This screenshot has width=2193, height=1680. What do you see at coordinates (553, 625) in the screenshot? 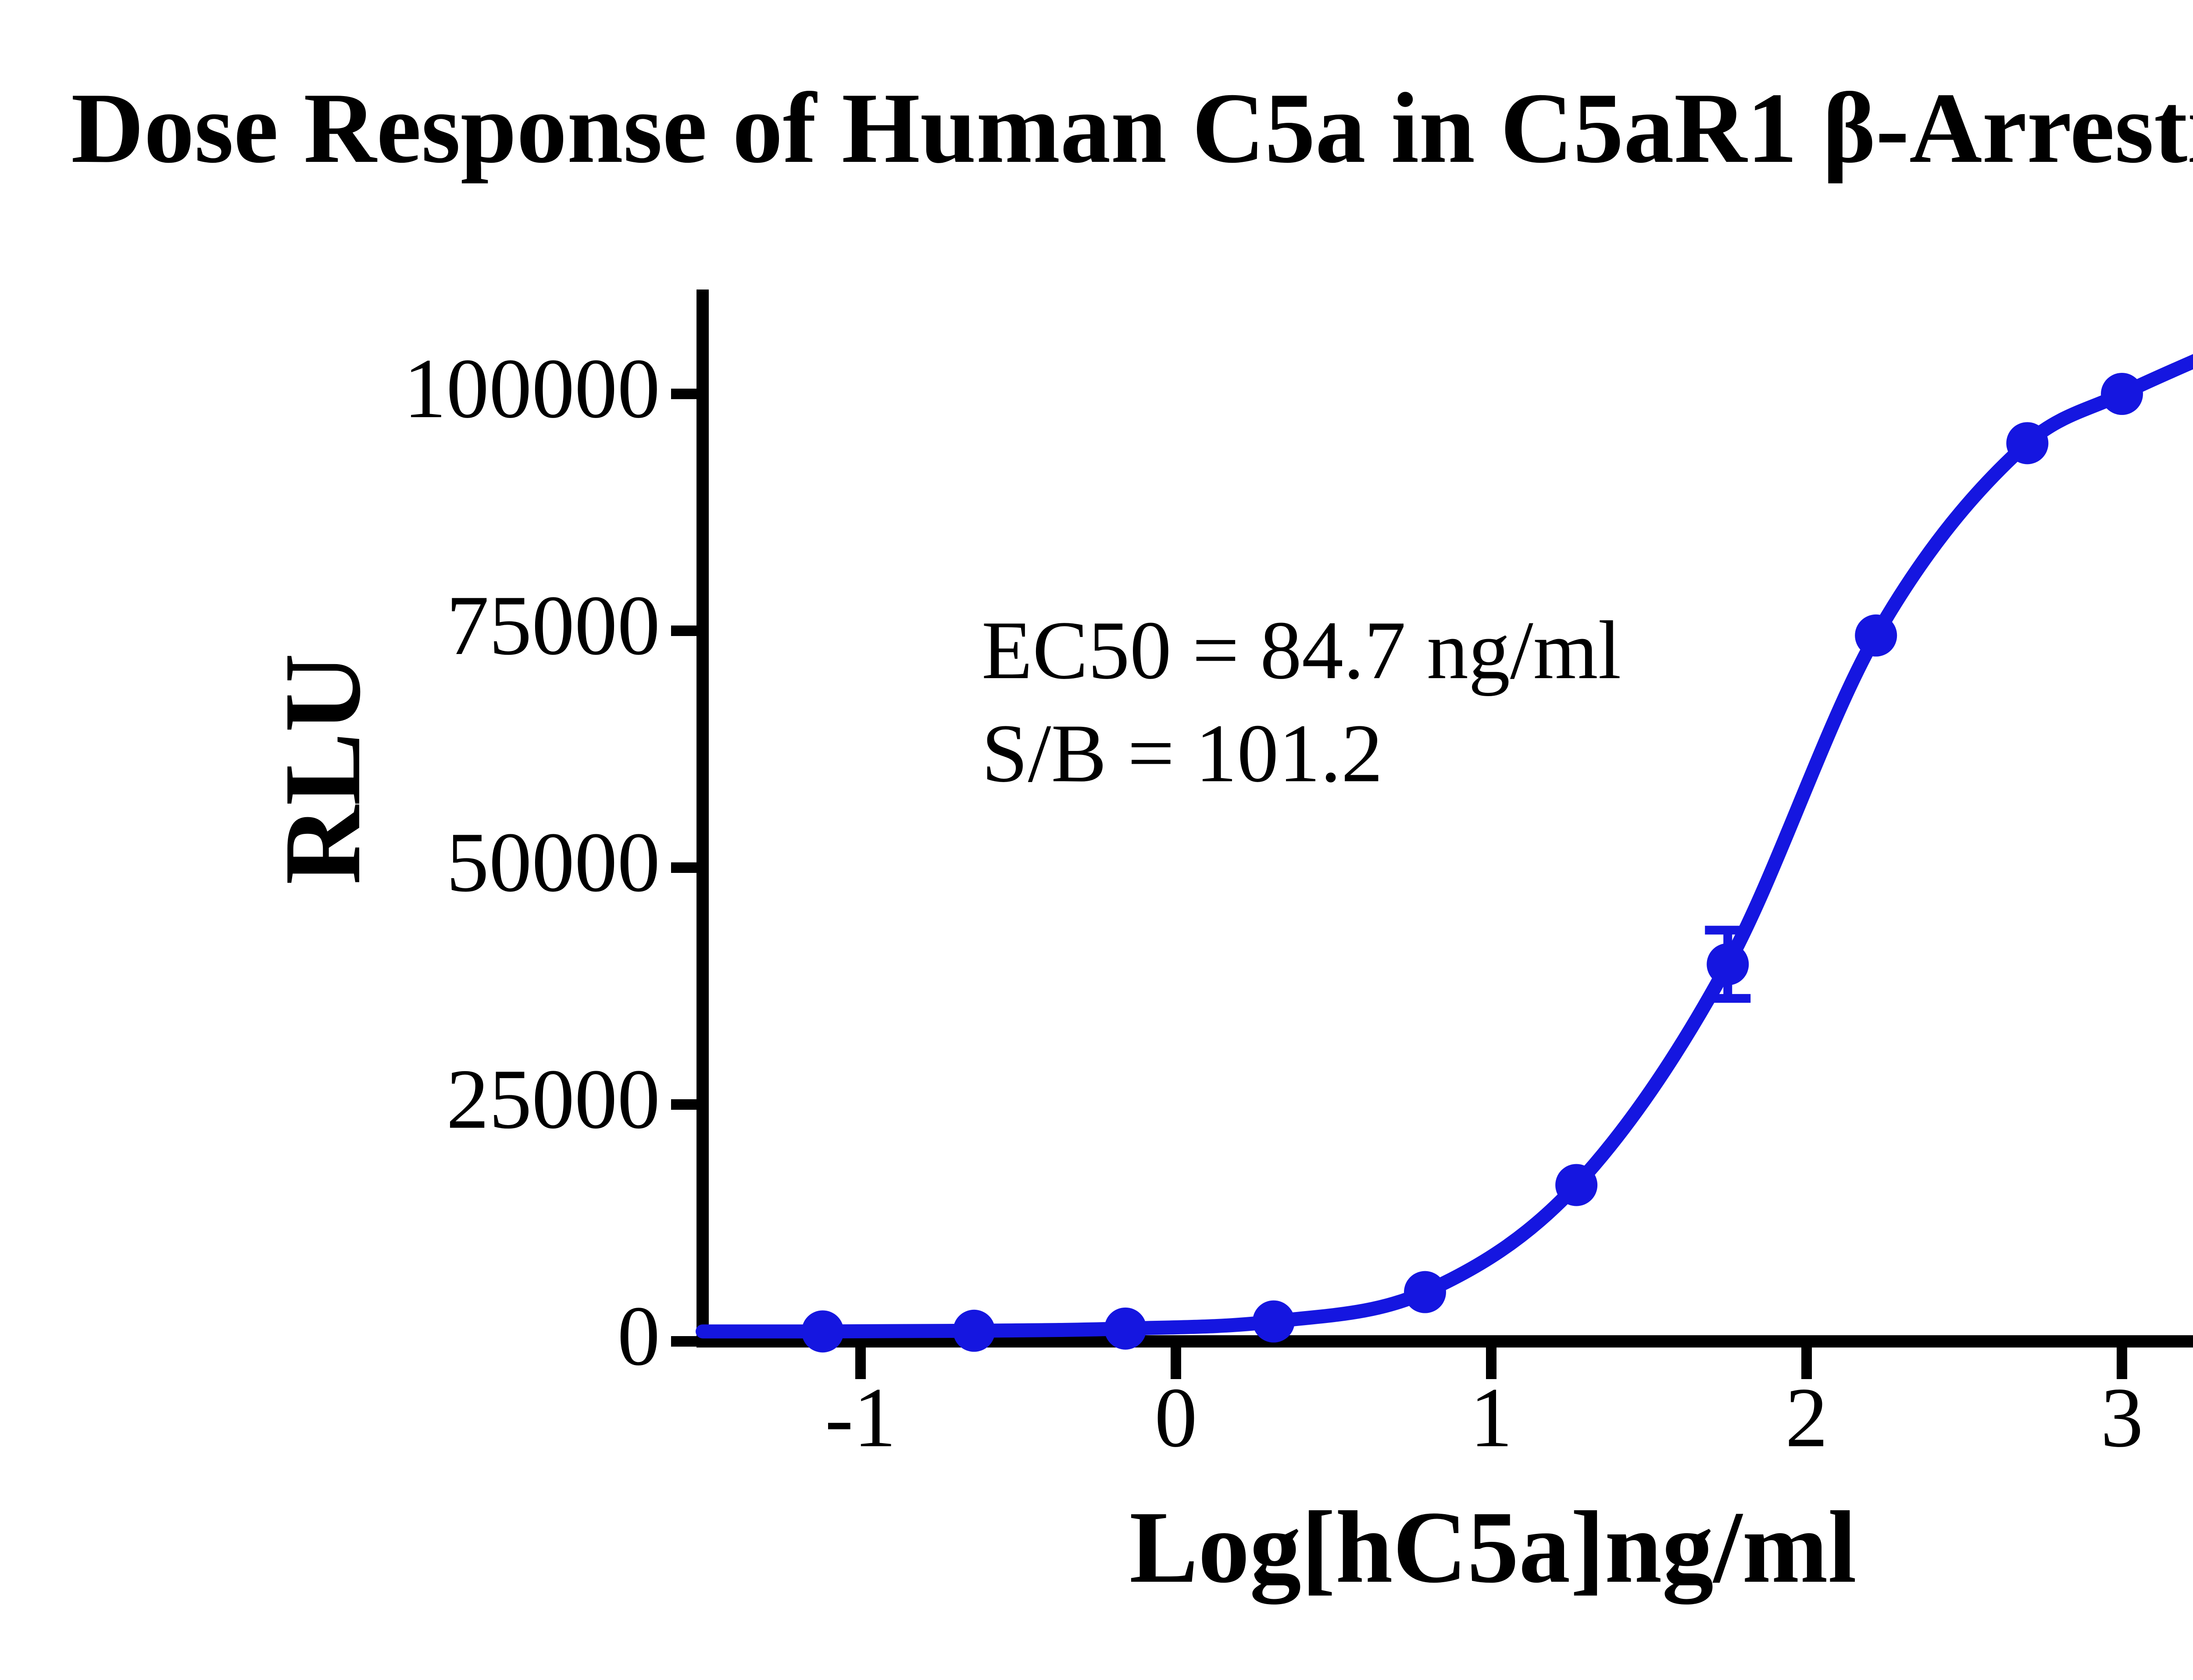
I see `y-tick-label: 75000` at bounding box center [553, 625].